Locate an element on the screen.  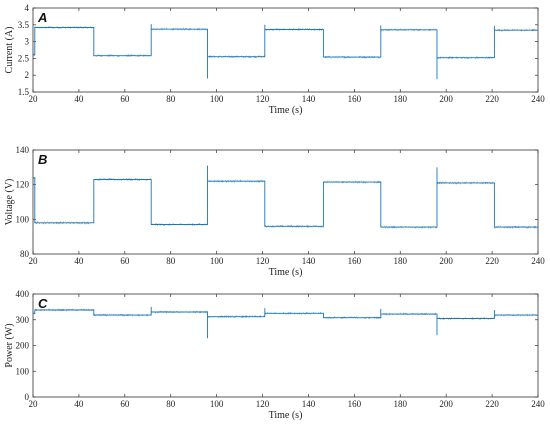
y-tick-label: 4 is located at coordinates (27, 8).